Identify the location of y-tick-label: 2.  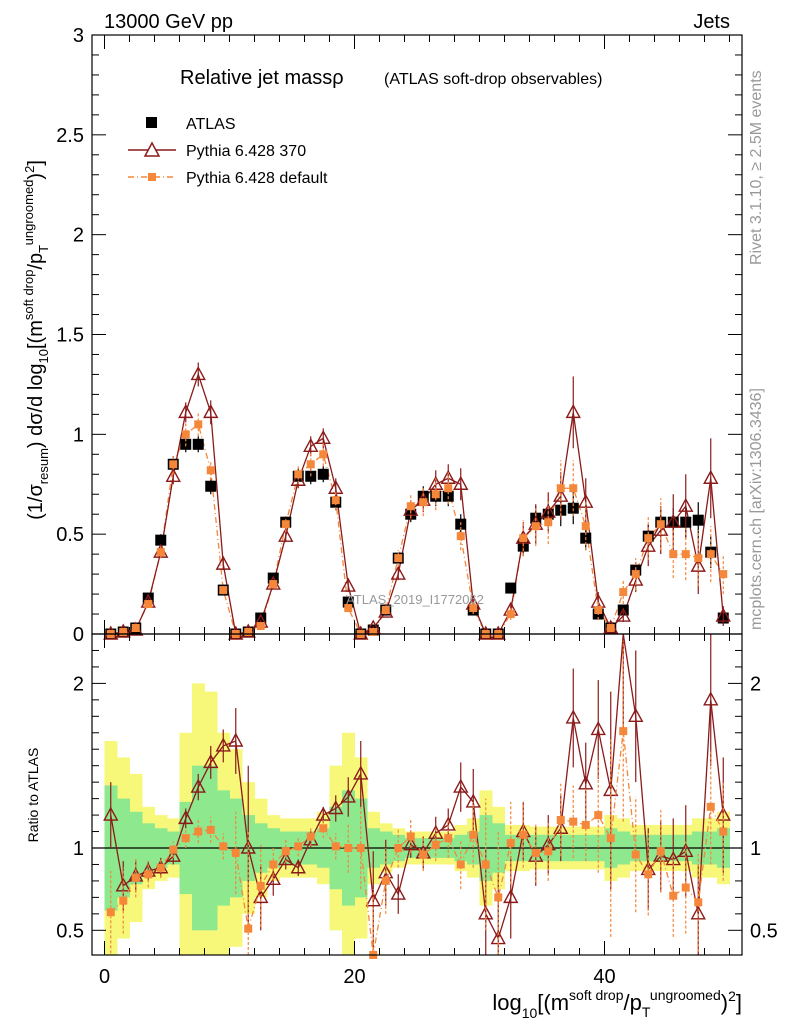
(78, 236).